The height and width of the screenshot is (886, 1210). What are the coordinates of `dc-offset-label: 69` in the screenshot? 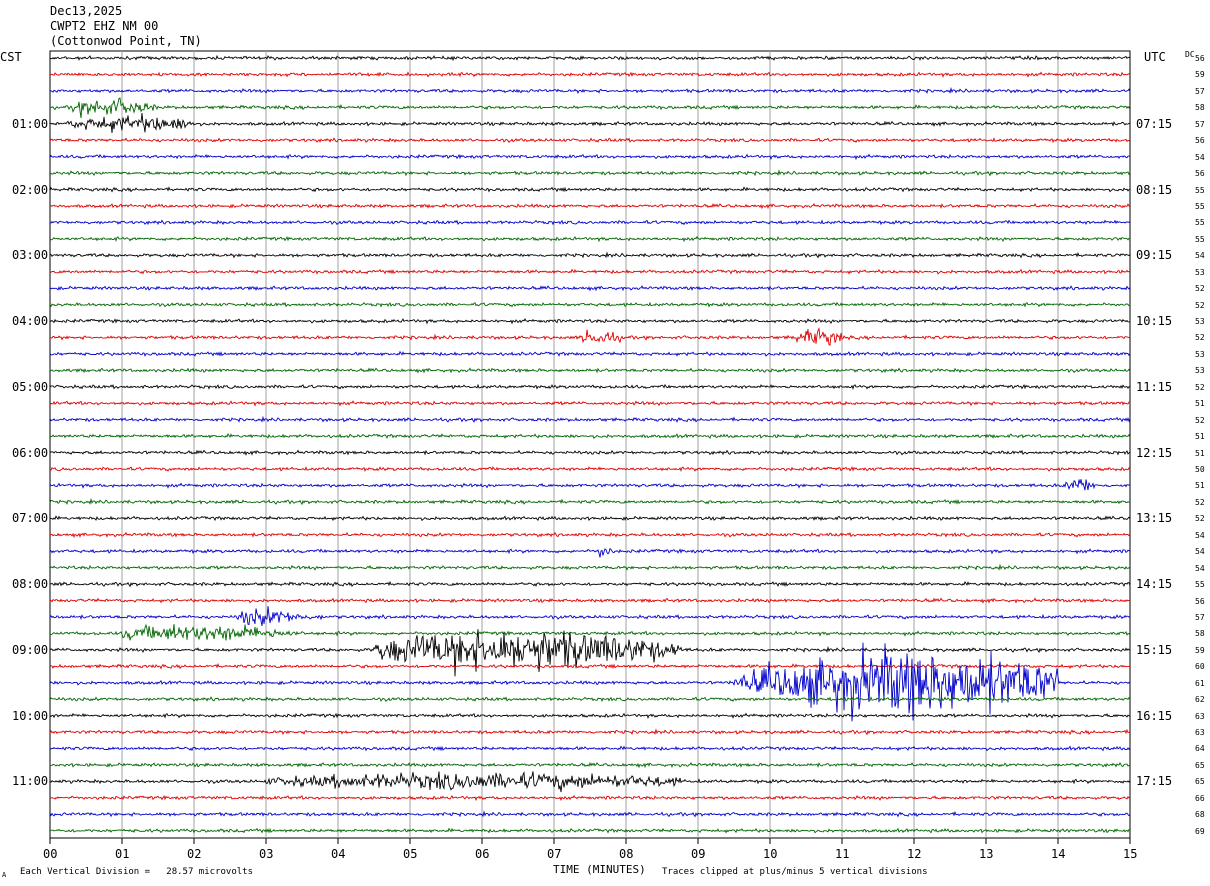 It's located at (1200, 831).